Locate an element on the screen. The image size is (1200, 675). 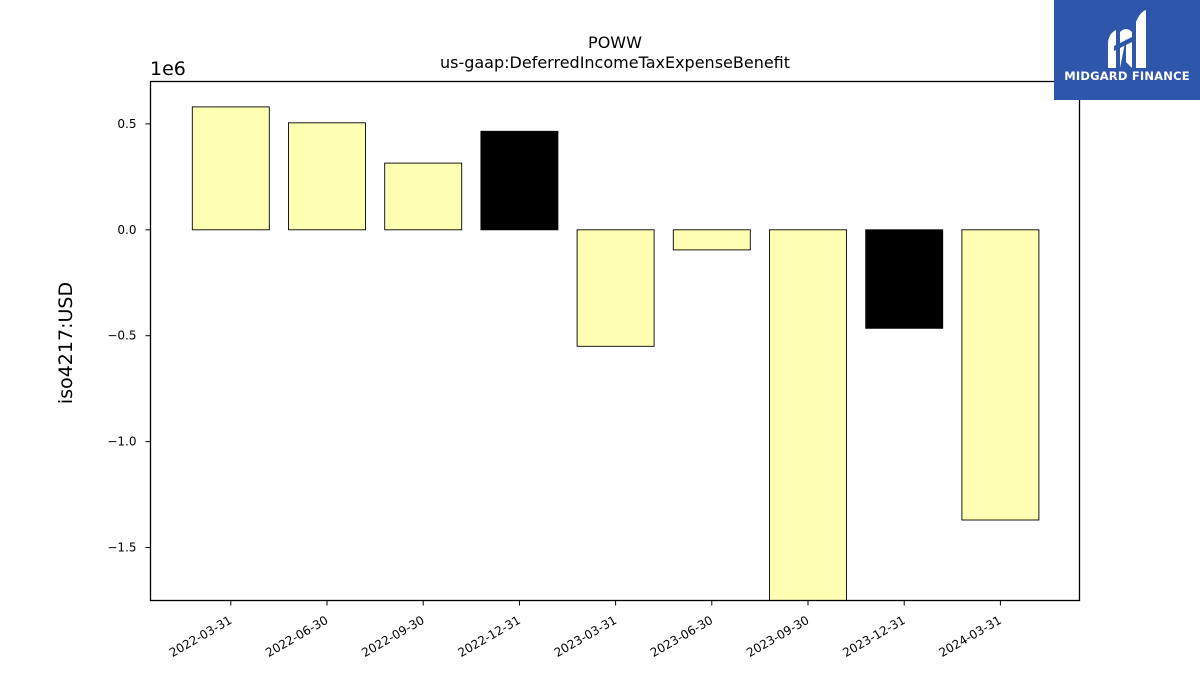
x-tick-label: 2022-06-30 is located at coordinates (296, 636).